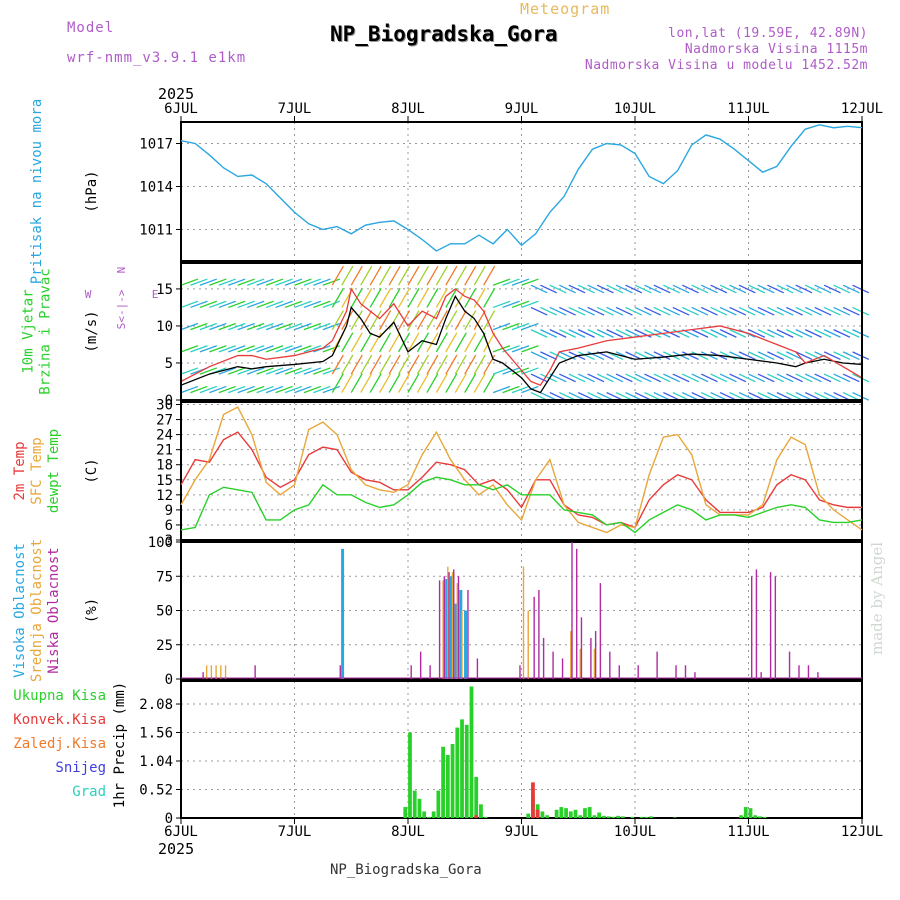 This screenshot has width=900, height=900. Describe the element at coordinates (121, 326) in the screenshot. I see `compass-s: S` at that location.